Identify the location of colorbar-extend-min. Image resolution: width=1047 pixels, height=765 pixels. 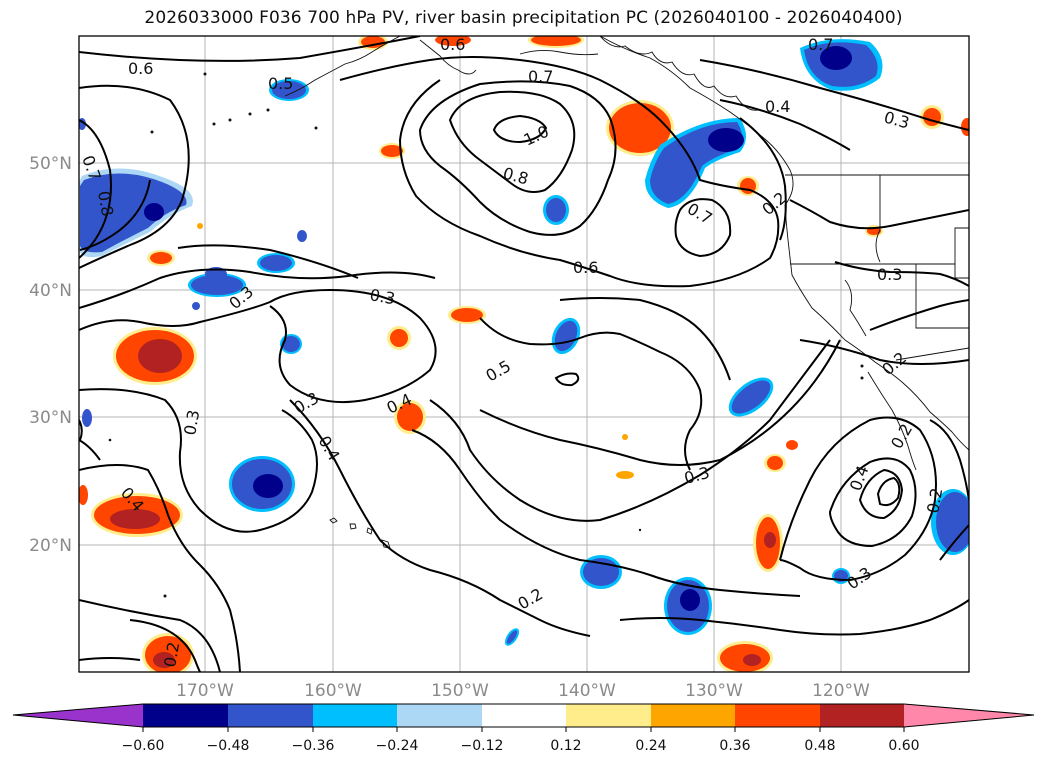
(78, 715).